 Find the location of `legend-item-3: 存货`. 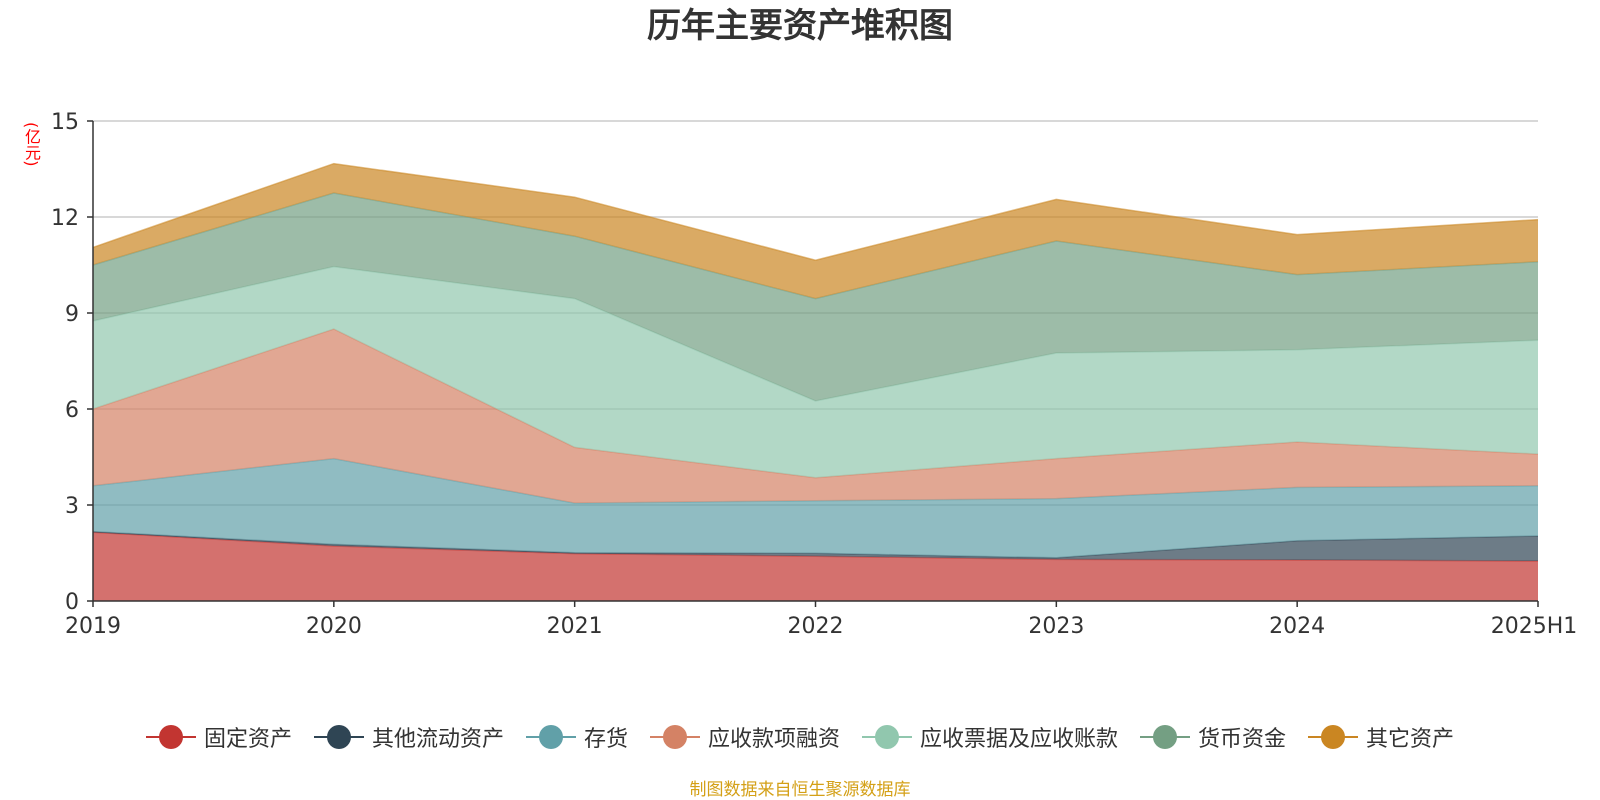

legend-item-3: 存货 is located at coordinates (576, 737).